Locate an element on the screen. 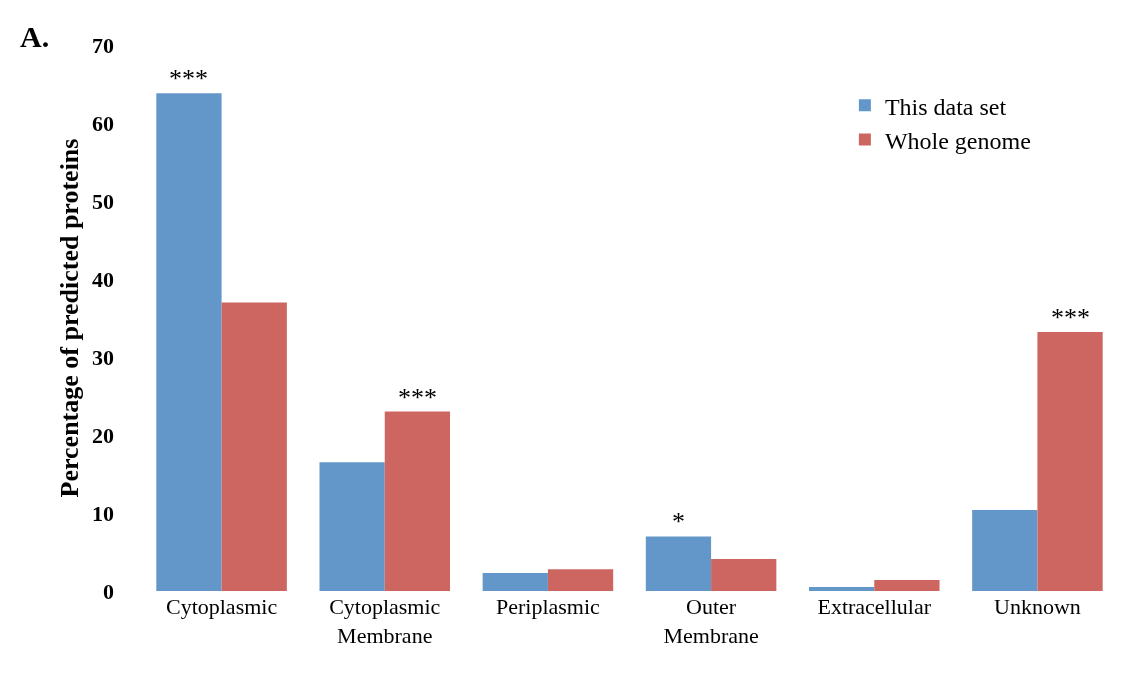 This screenshot has width=1134, height=681. chart-title: A. is located at coordinates (35, 36).